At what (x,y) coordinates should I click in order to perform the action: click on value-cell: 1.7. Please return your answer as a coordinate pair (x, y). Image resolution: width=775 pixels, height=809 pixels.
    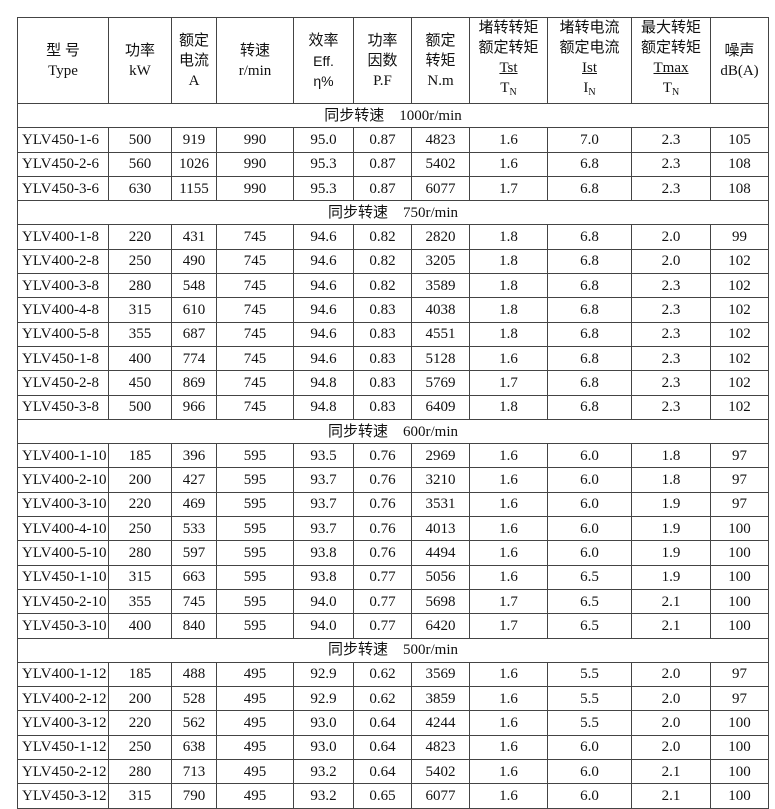
    Looking at the image, I should click on (508, 626).